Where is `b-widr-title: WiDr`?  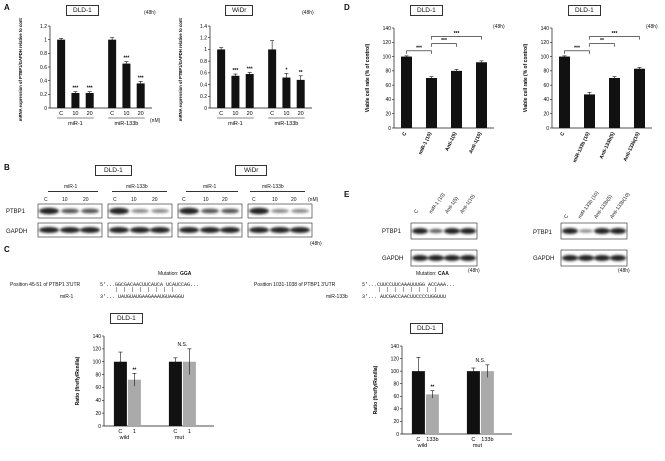
b-widr-title: WiDr is located at coordinates (251, 170).